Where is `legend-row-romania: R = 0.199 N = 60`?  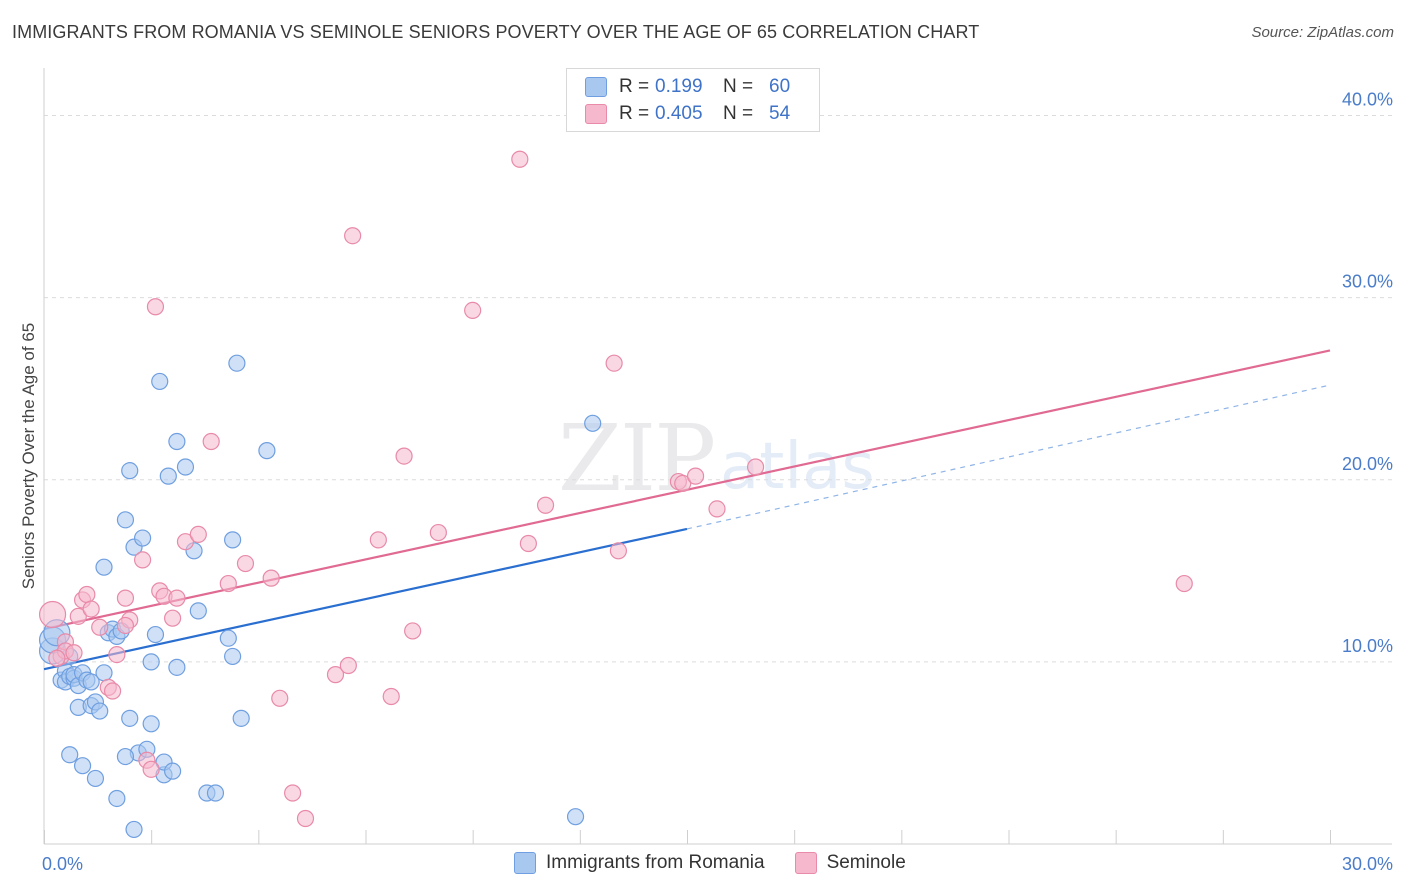 legend-row-romania: R = 0.199 N = 60 is located at coordinates (687, 87).